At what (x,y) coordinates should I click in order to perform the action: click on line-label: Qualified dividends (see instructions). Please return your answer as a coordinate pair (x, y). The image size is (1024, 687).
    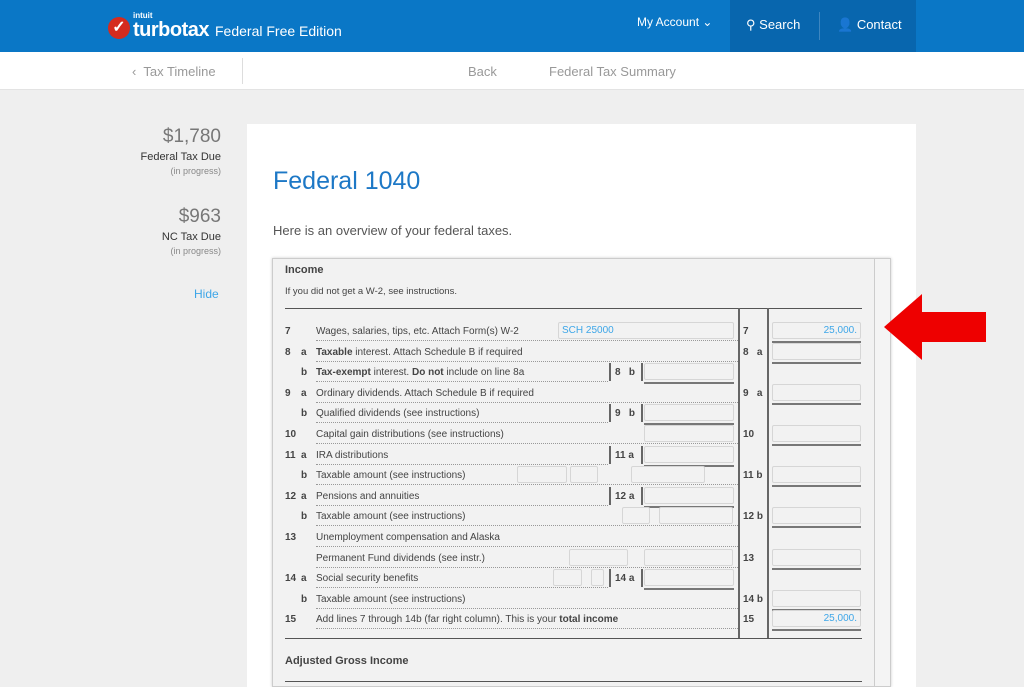
    Looking at the image, I should click on (397, 413).